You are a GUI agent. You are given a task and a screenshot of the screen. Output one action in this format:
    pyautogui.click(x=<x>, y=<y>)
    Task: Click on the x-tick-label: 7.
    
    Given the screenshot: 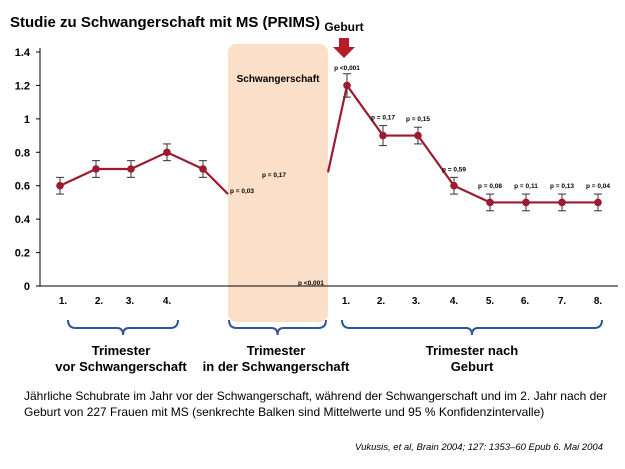 What is the action you would take?
    pyautogui.click(x=562, y=301)
    